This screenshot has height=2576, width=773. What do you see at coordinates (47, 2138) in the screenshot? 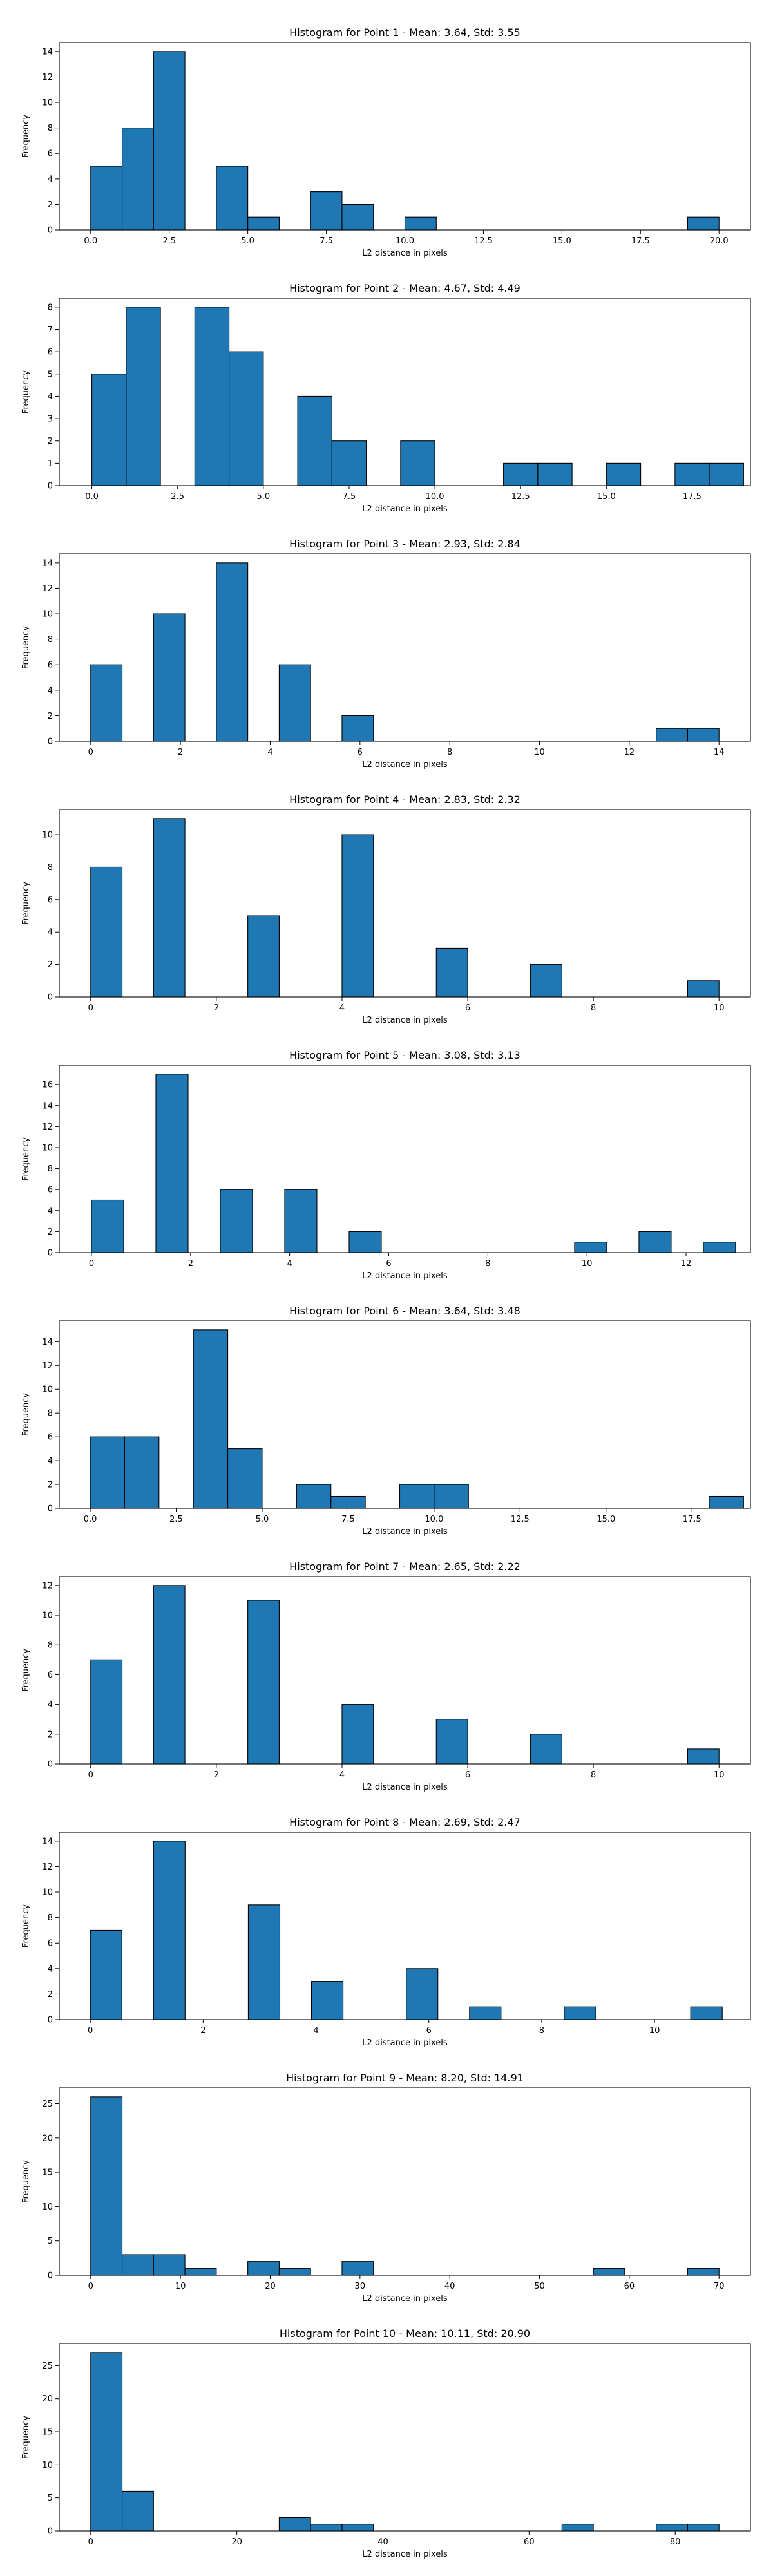
I see `y-tick-label: 20` at bounding box center [47, 2138].